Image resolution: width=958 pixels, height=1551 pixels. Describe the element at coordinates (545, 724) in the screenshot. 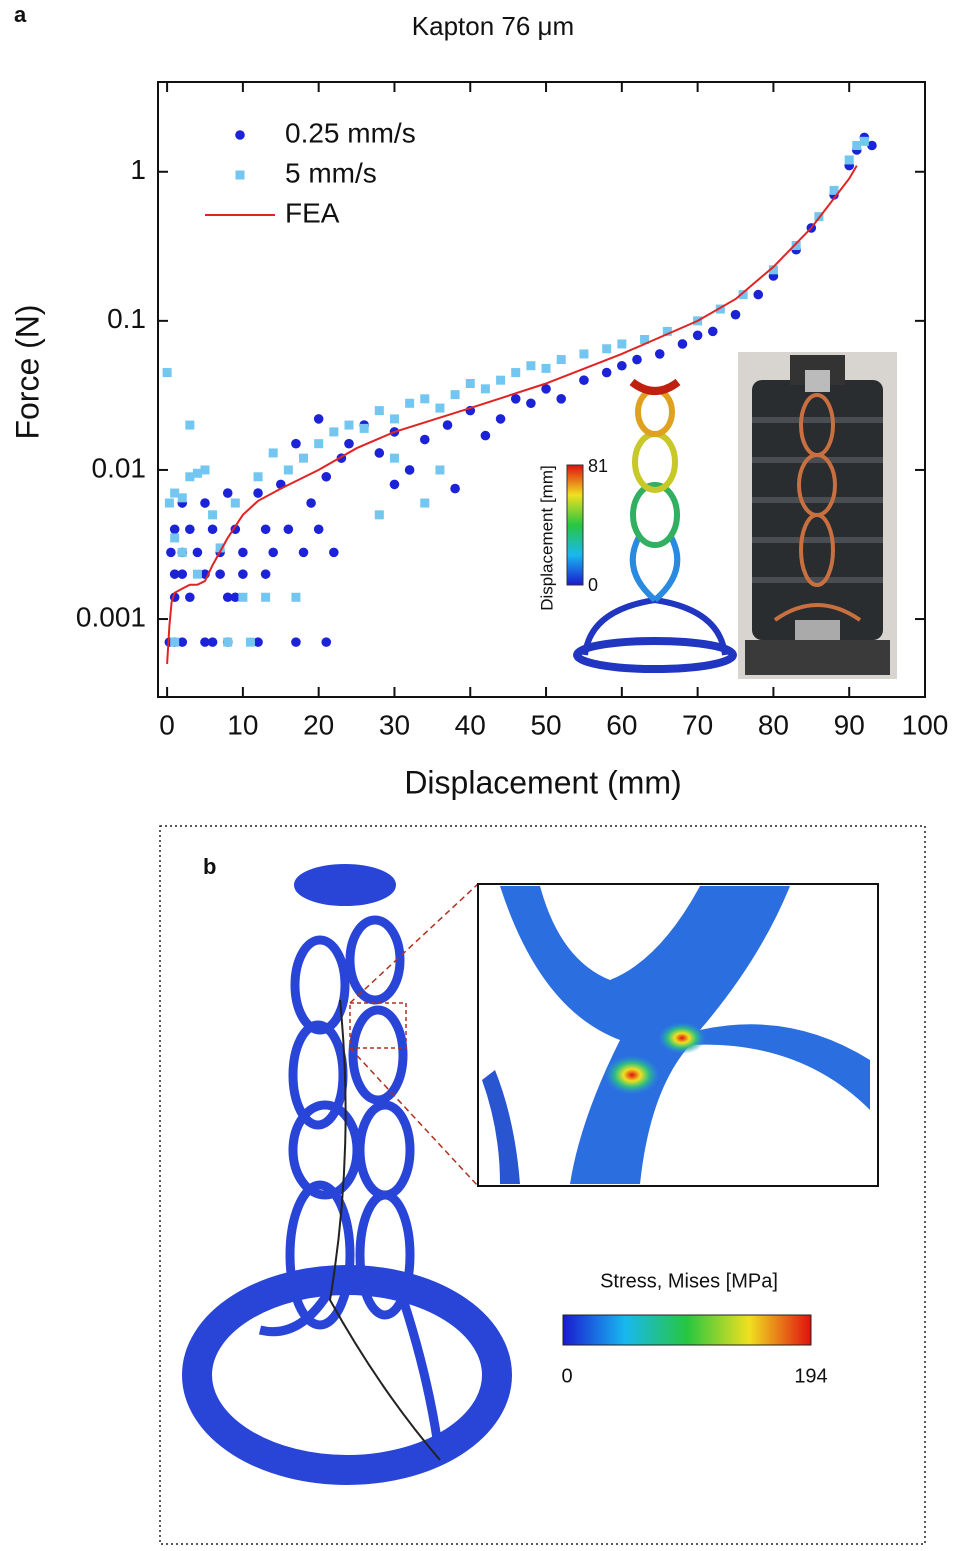

I see `x-tick-label: 50` at that location.